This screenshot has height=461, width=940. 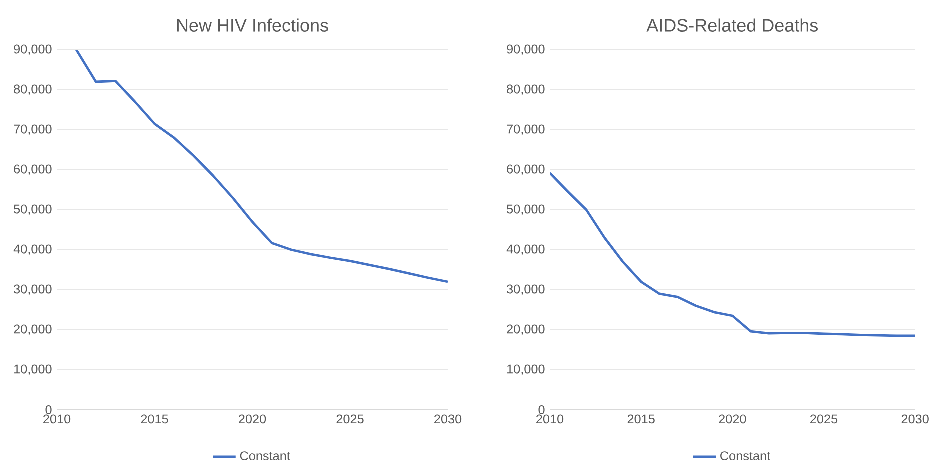 I want to click on line-series, so click(x=733, y=255).